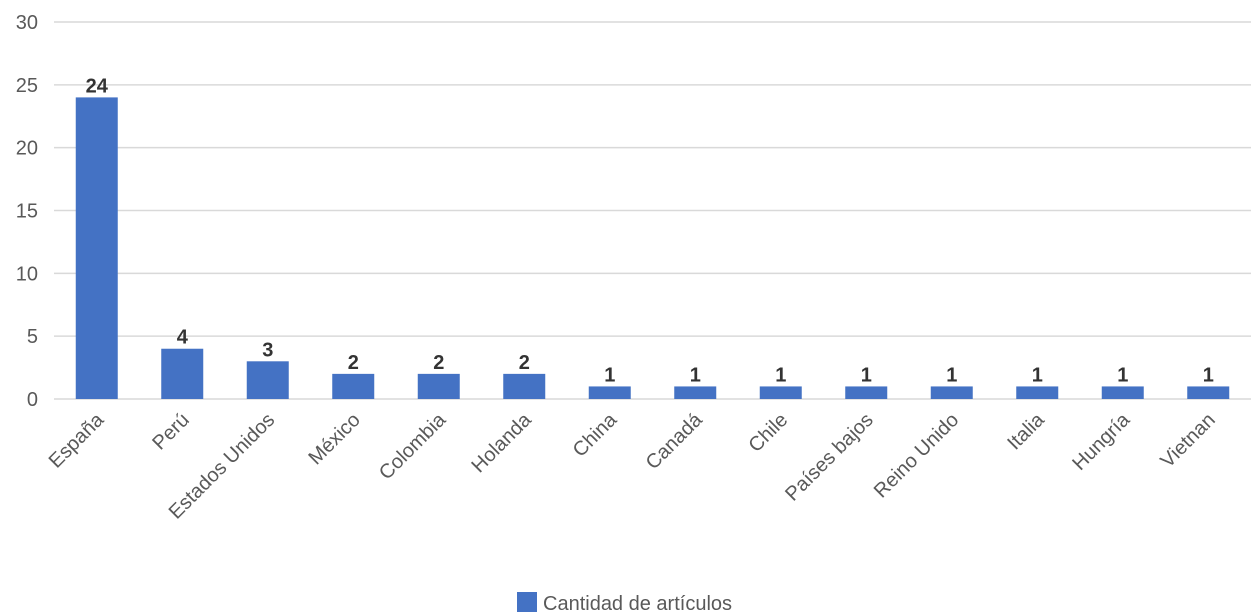 This screenshot has height=614, width=1251. I want to click on category-label: Reino Unido, so click(916, 455).